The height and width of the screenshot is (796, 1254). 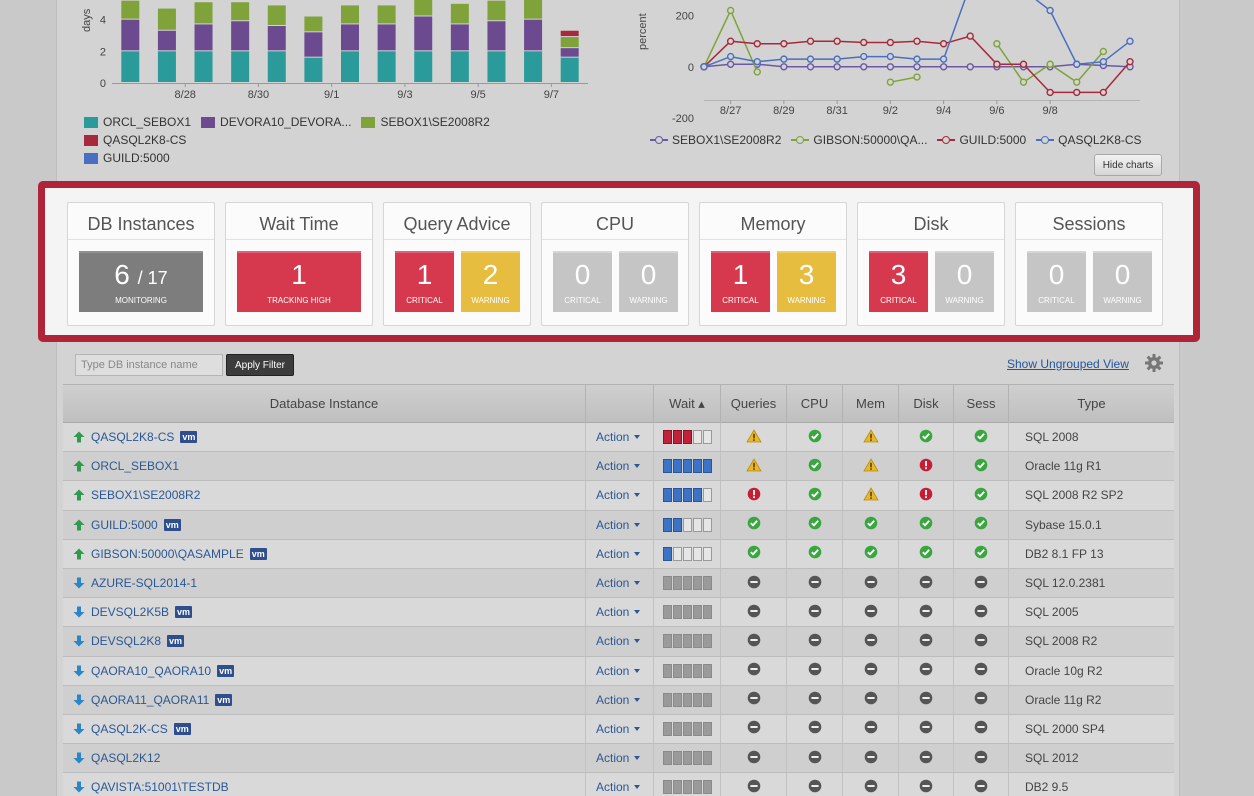 I want to click on table-row: SEBOX1\SE2008R2 Action SQL 2008 R2 SP2, so click(x=618, y=496).